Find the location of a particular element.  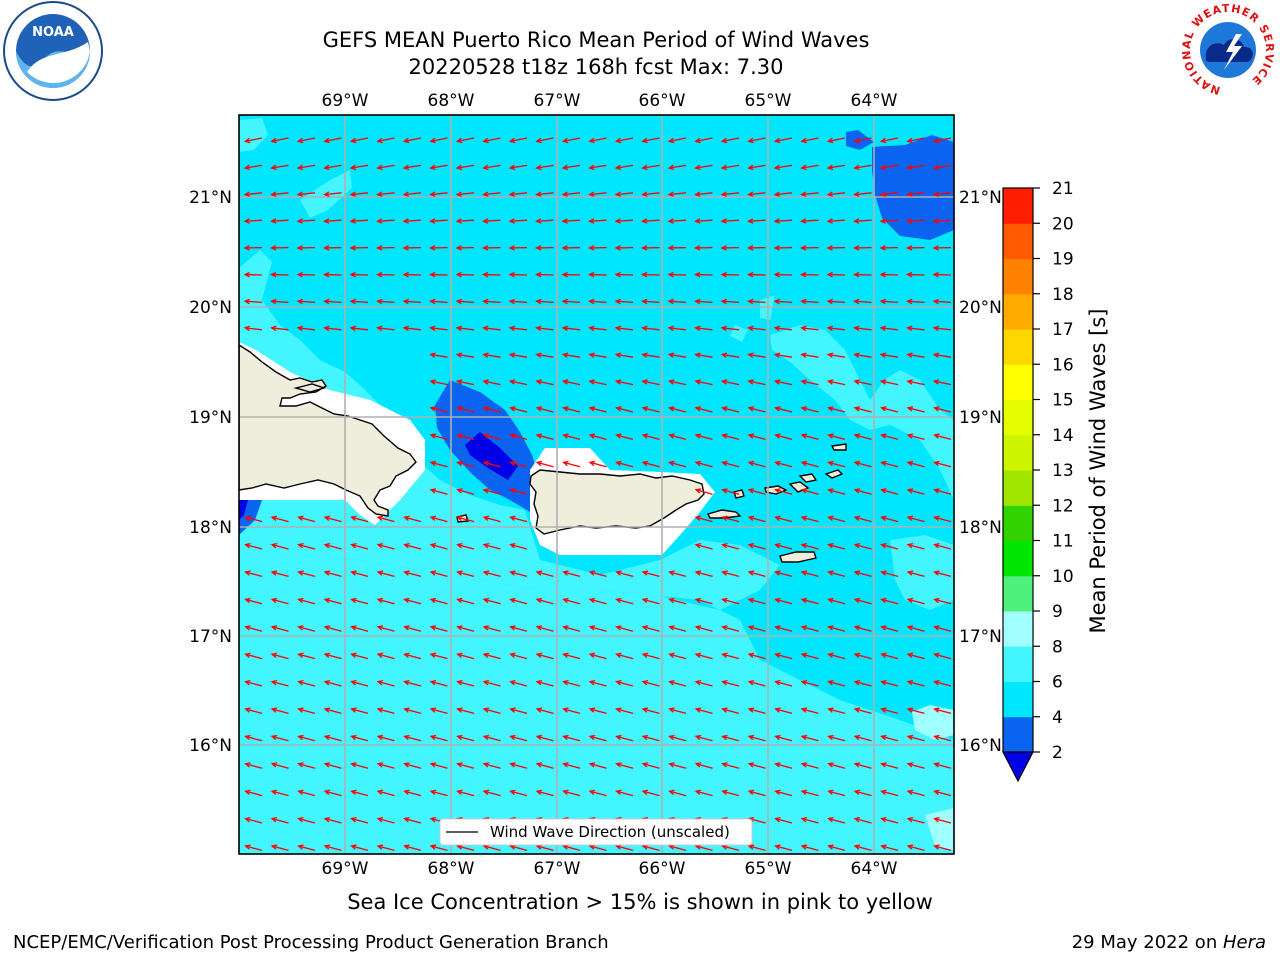

colorbar-segment is located at coordinates (1018, 734).